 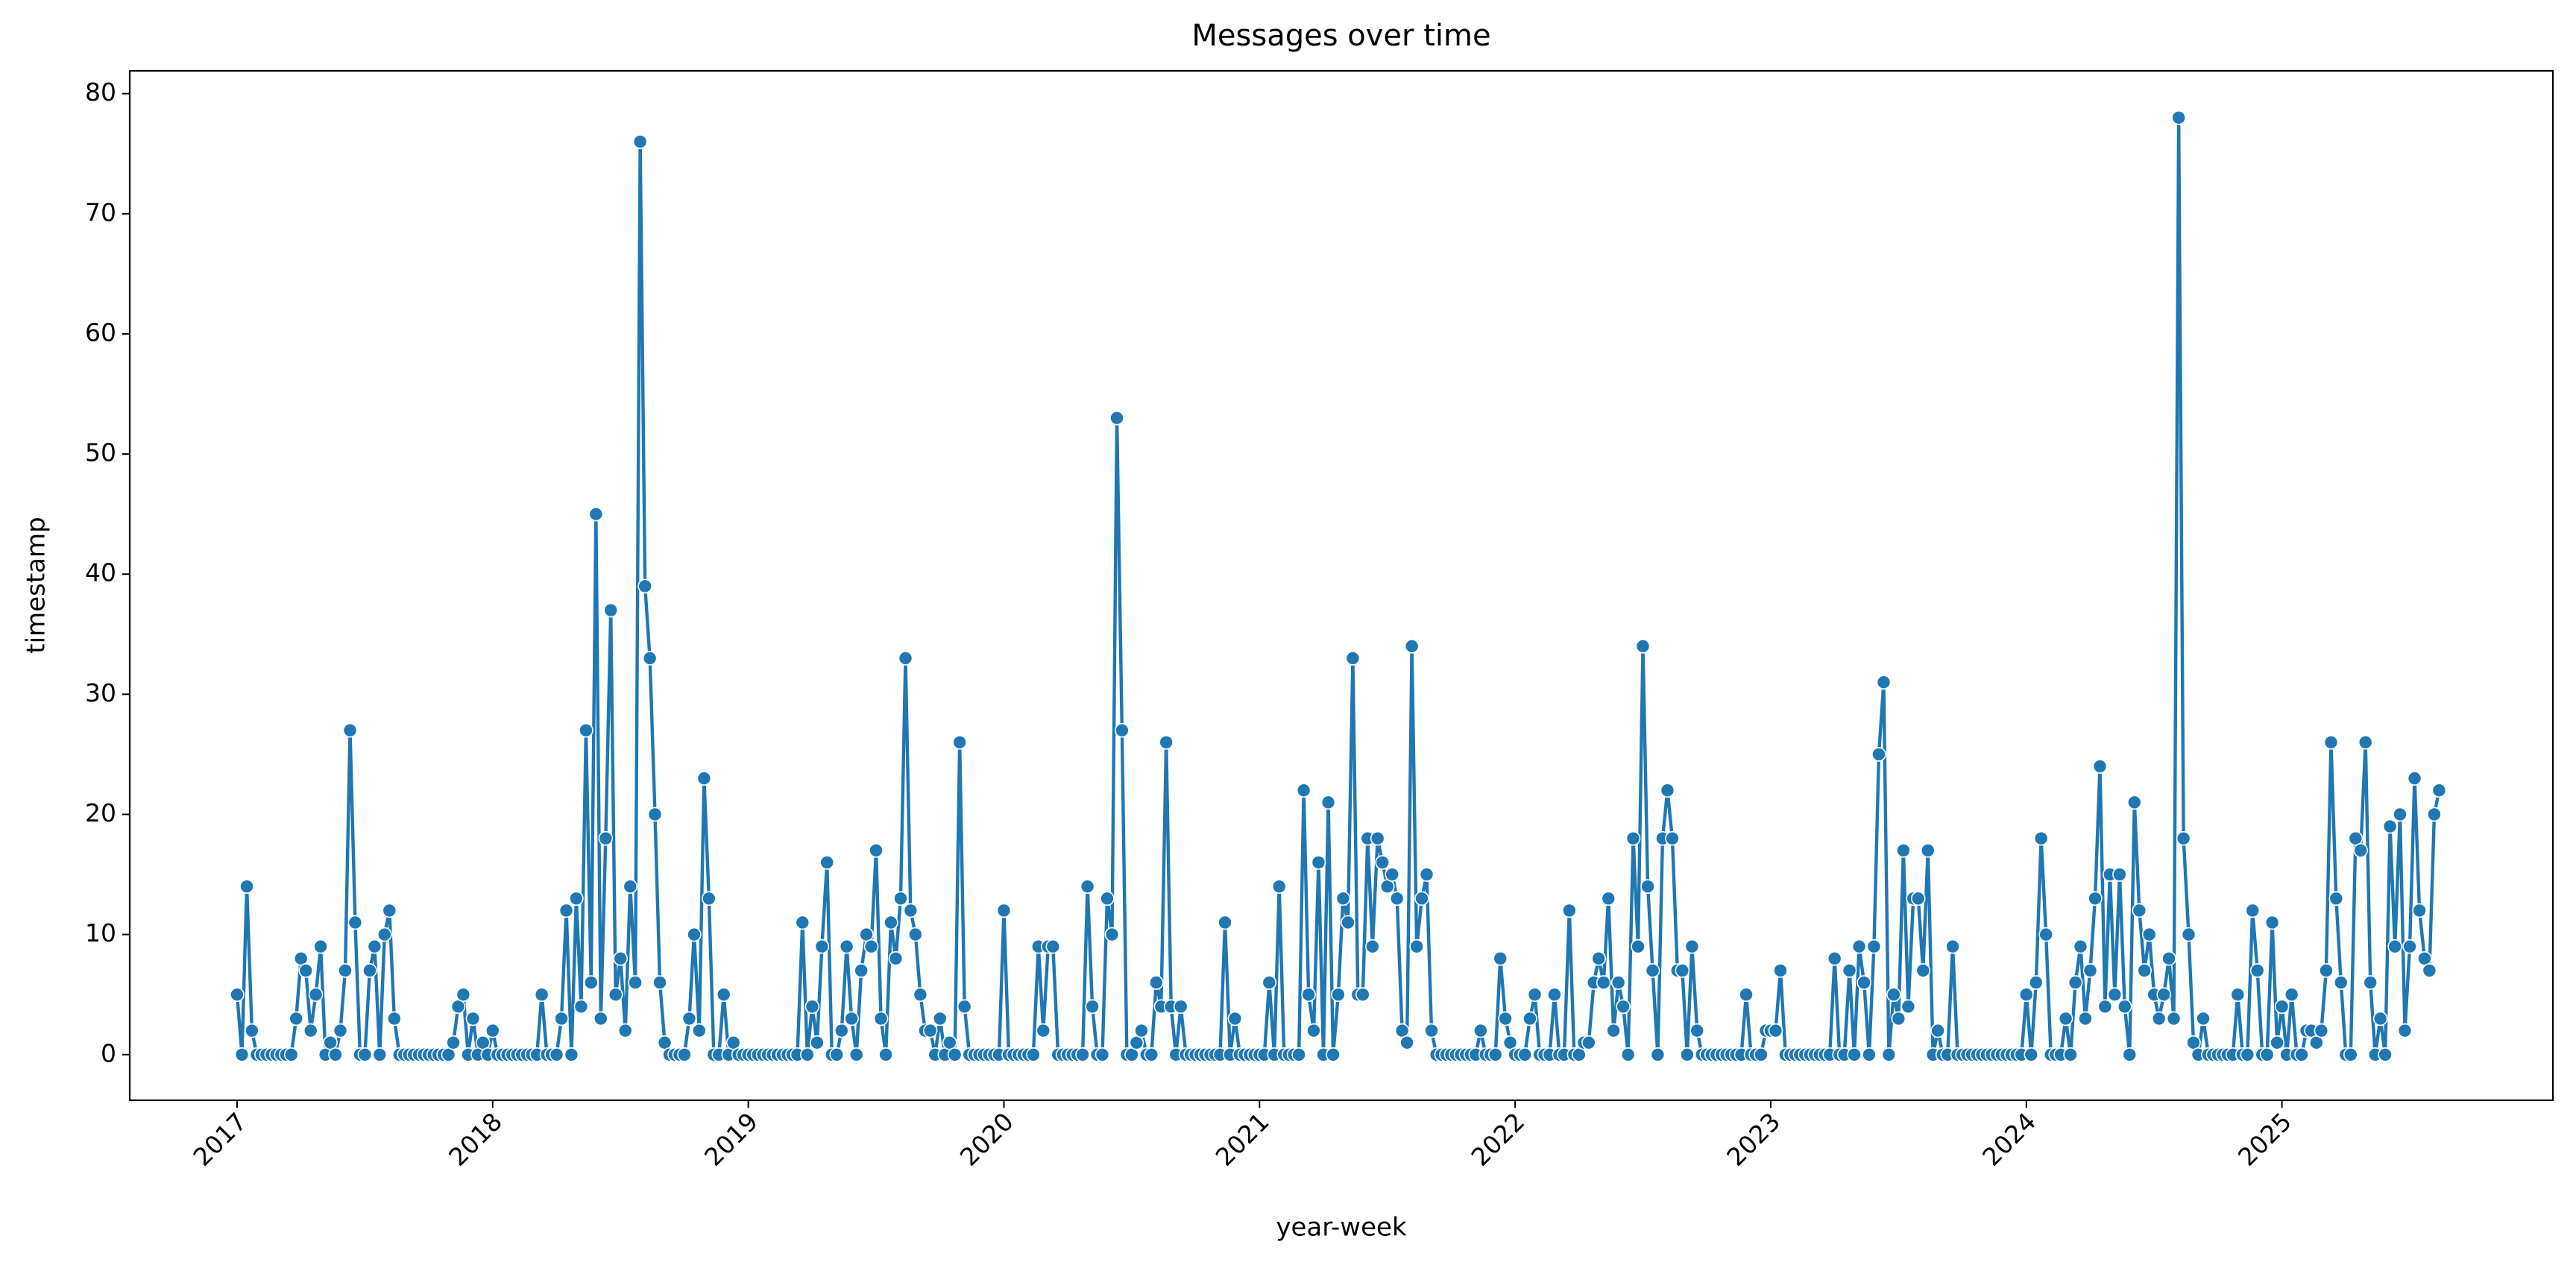 What do you see at coordinates (1340, 36) in the screenshot?
I see `chart-title: Messages over time` at bounding box center [1340, 36].